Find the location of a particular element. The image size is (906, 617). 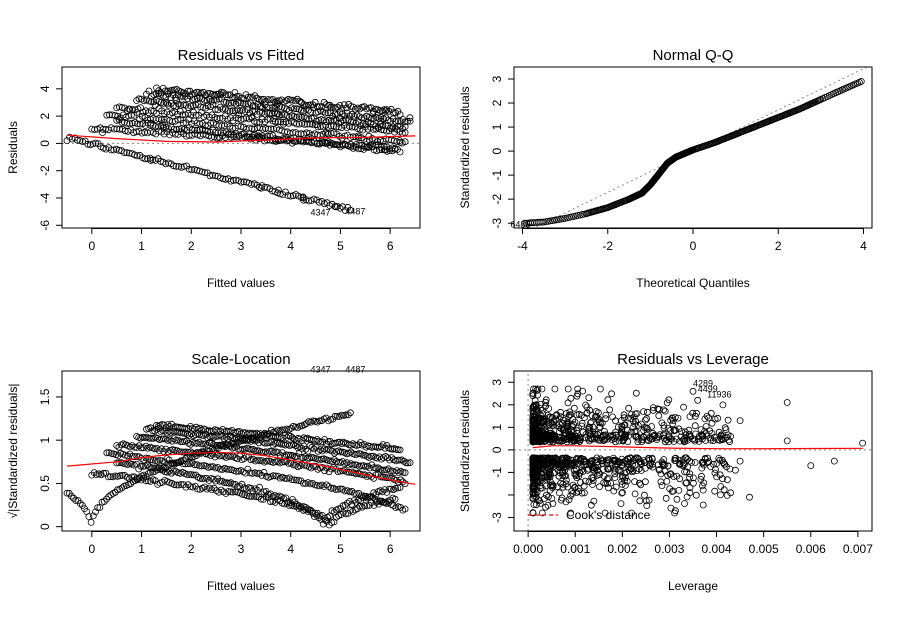

y-axis: -3 -2 -1 0 1 2 3 is located at coordinates (502, 152).